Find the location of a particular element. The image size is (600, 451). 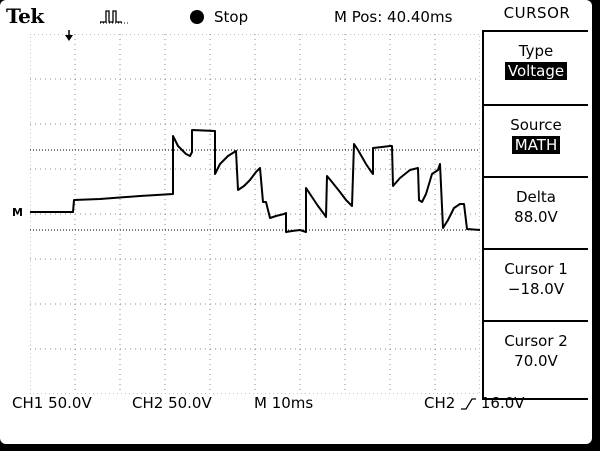

menu-readout-cursor-2: Cursor 2 70.0V is located at coordinates (535, 360).